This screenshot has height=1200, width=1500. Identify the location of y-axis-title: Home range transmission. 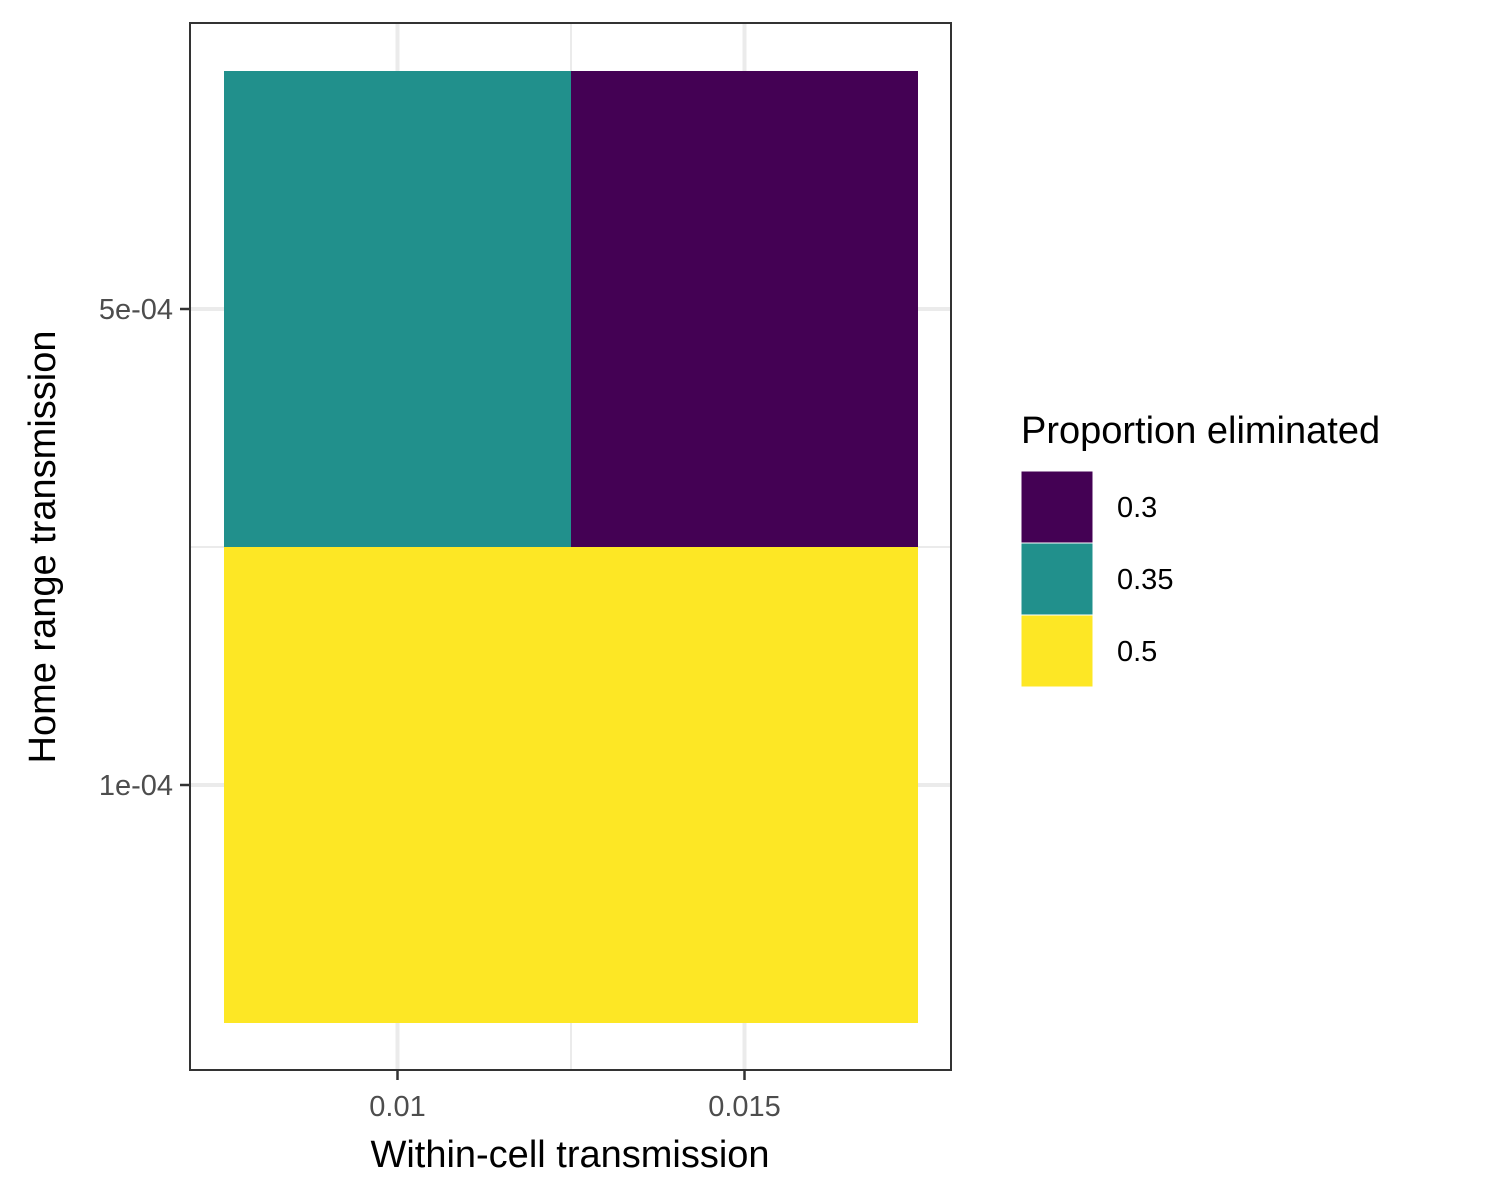
(43, 547).